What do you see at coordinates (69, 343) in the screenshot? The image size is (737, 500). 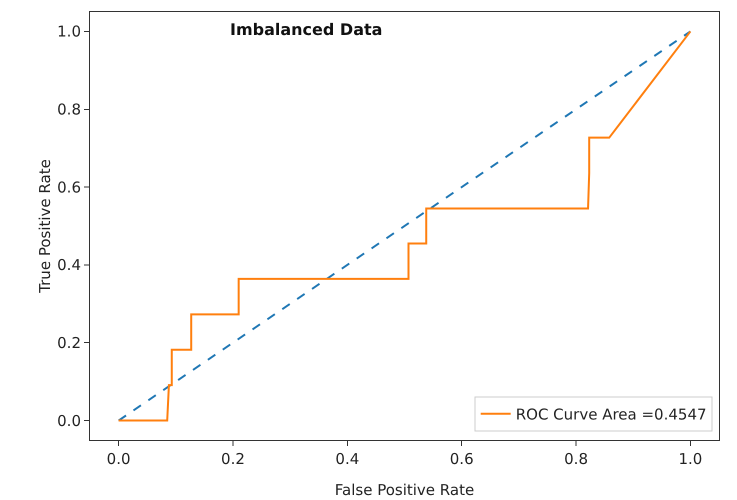 I see `y-tick-label: 0.2` at bounding box center [69, 343].